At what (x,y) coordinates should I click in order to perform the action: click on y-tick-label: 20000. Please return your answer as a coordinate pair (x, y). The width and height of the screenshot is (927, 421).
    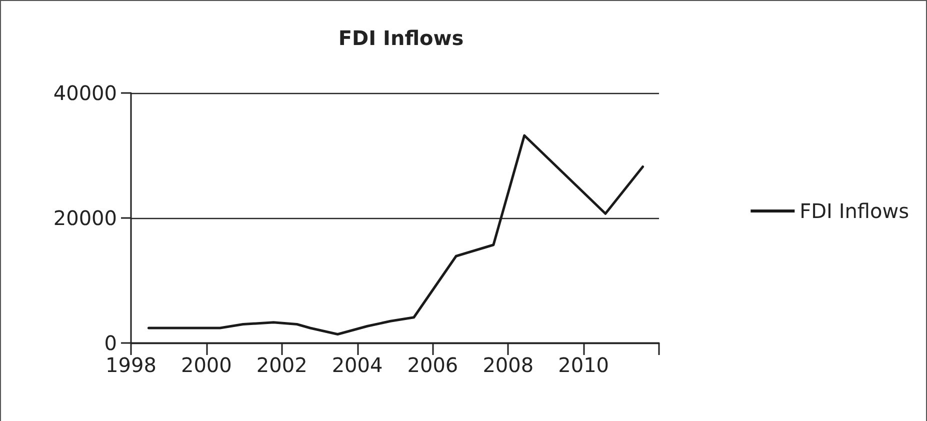
    Looking at the image, I should click on (85, 218).